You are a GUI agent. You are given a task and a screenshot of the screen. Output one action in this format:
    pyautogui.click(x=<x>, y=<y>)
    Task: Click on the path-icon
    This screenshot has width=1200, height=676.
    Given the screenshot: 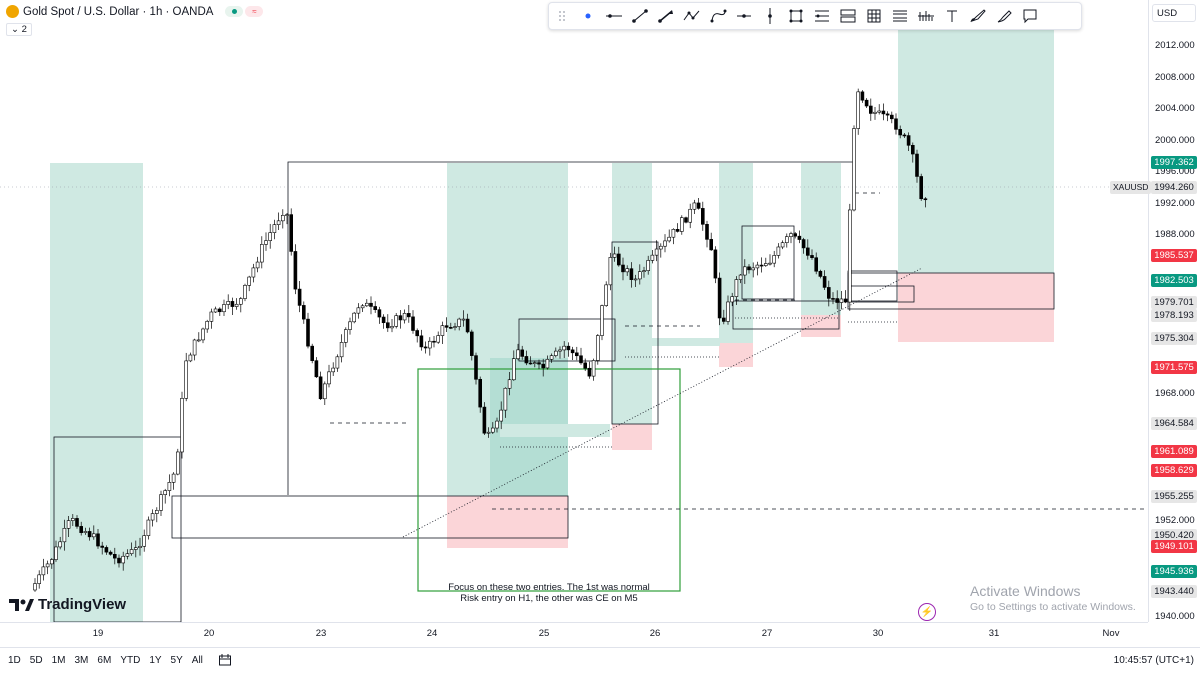 What is the action you would take?
    pyautogui.click(x=666, y=16)
    